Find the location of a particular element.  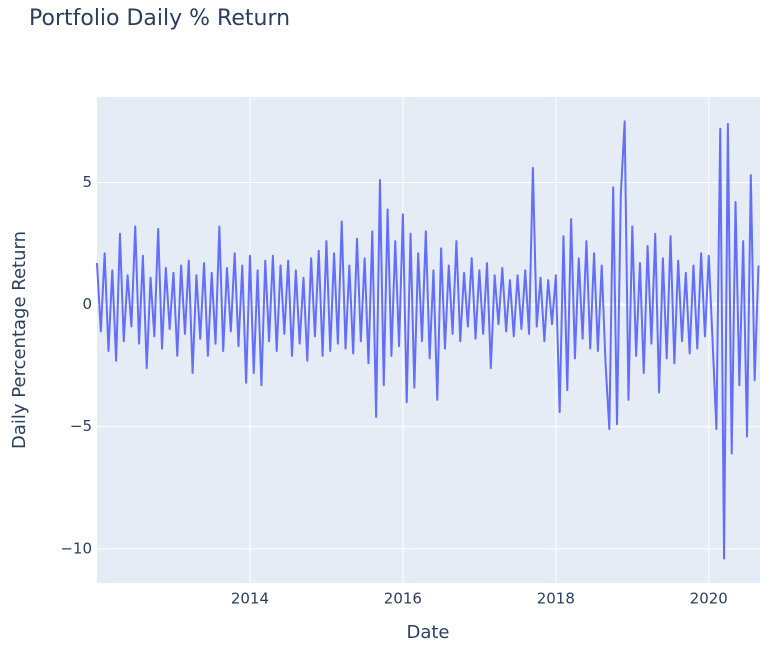

y-tick-label: 5 is located at coordinates (87, 182).